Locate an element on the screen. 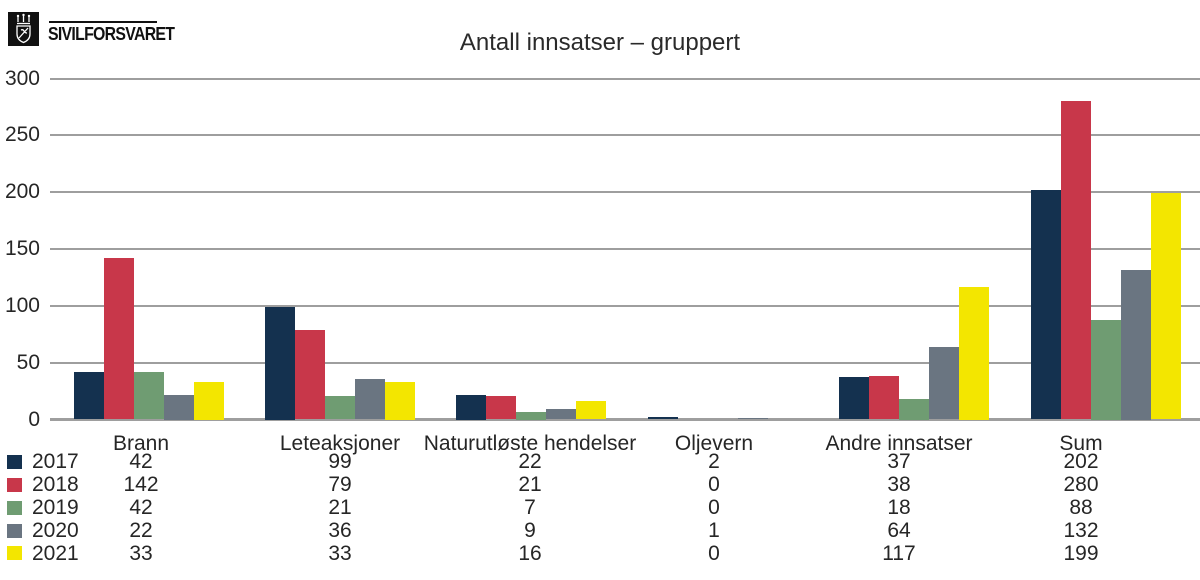 This screenshot has width=1200, height=580. bar-2019-Naturutløste hendelser is located at coordinates (531, 415).